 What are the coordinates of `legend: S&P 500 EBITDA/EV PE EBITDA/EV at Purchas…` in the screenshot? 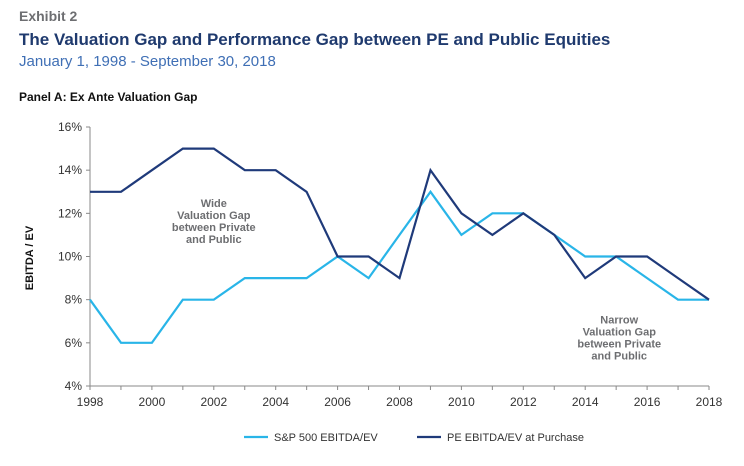 It's located at (414, 438).